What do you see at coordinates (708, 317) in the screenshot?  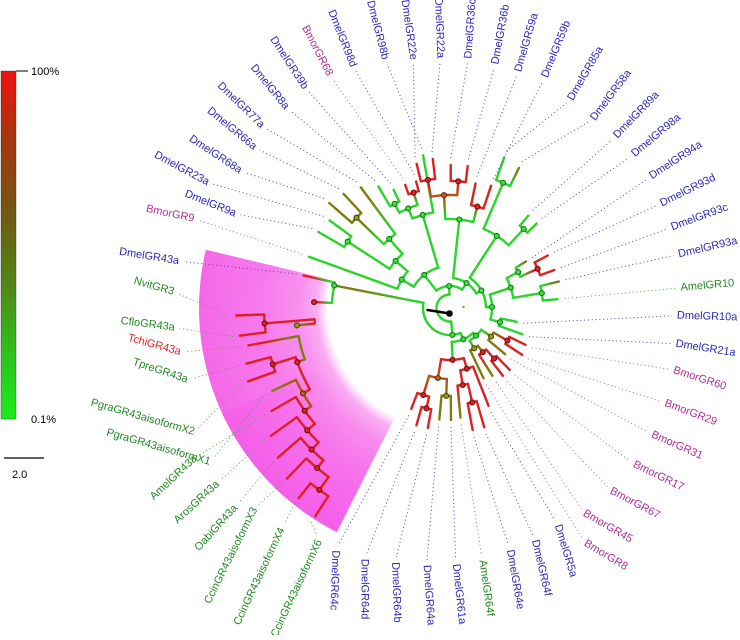 I see `svg-text: DmelGR10a` at bounding box center [708, 317].